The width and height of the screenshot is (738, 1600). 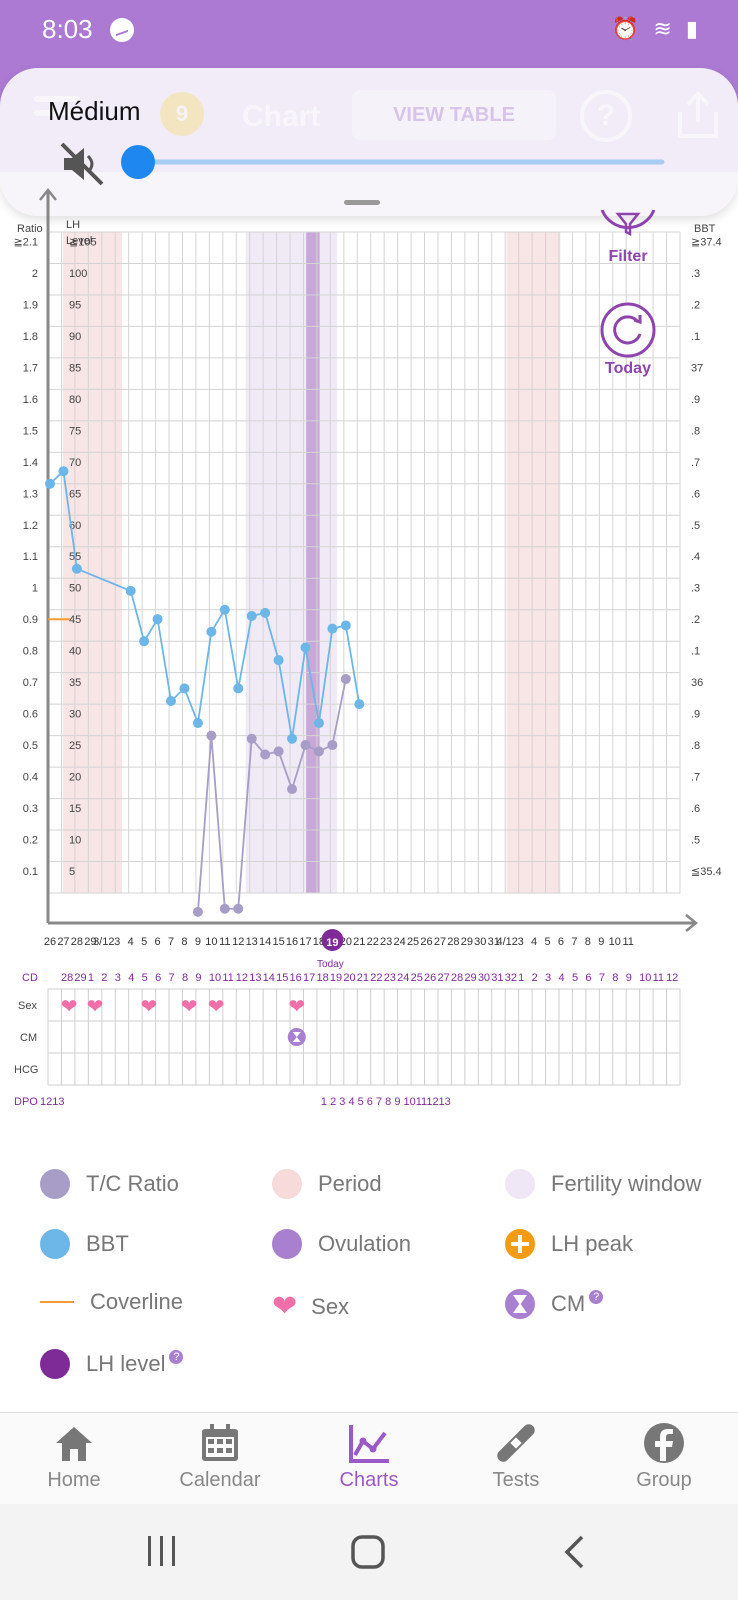 What do you see at coordinates (138, 162) in the screenshot?
I see `volume-slider-thumb` at bounding box center [138, 162].